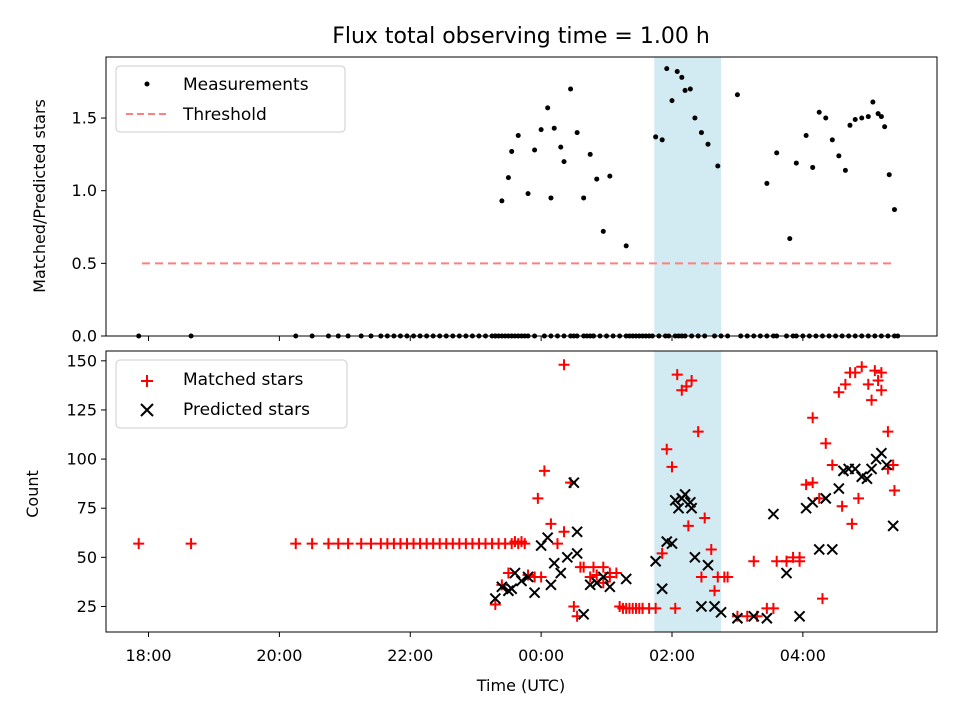  Describe the element at coordinates (246, 85) in the screenshot. I see `legend-measurements-label: Measurements` at that location.